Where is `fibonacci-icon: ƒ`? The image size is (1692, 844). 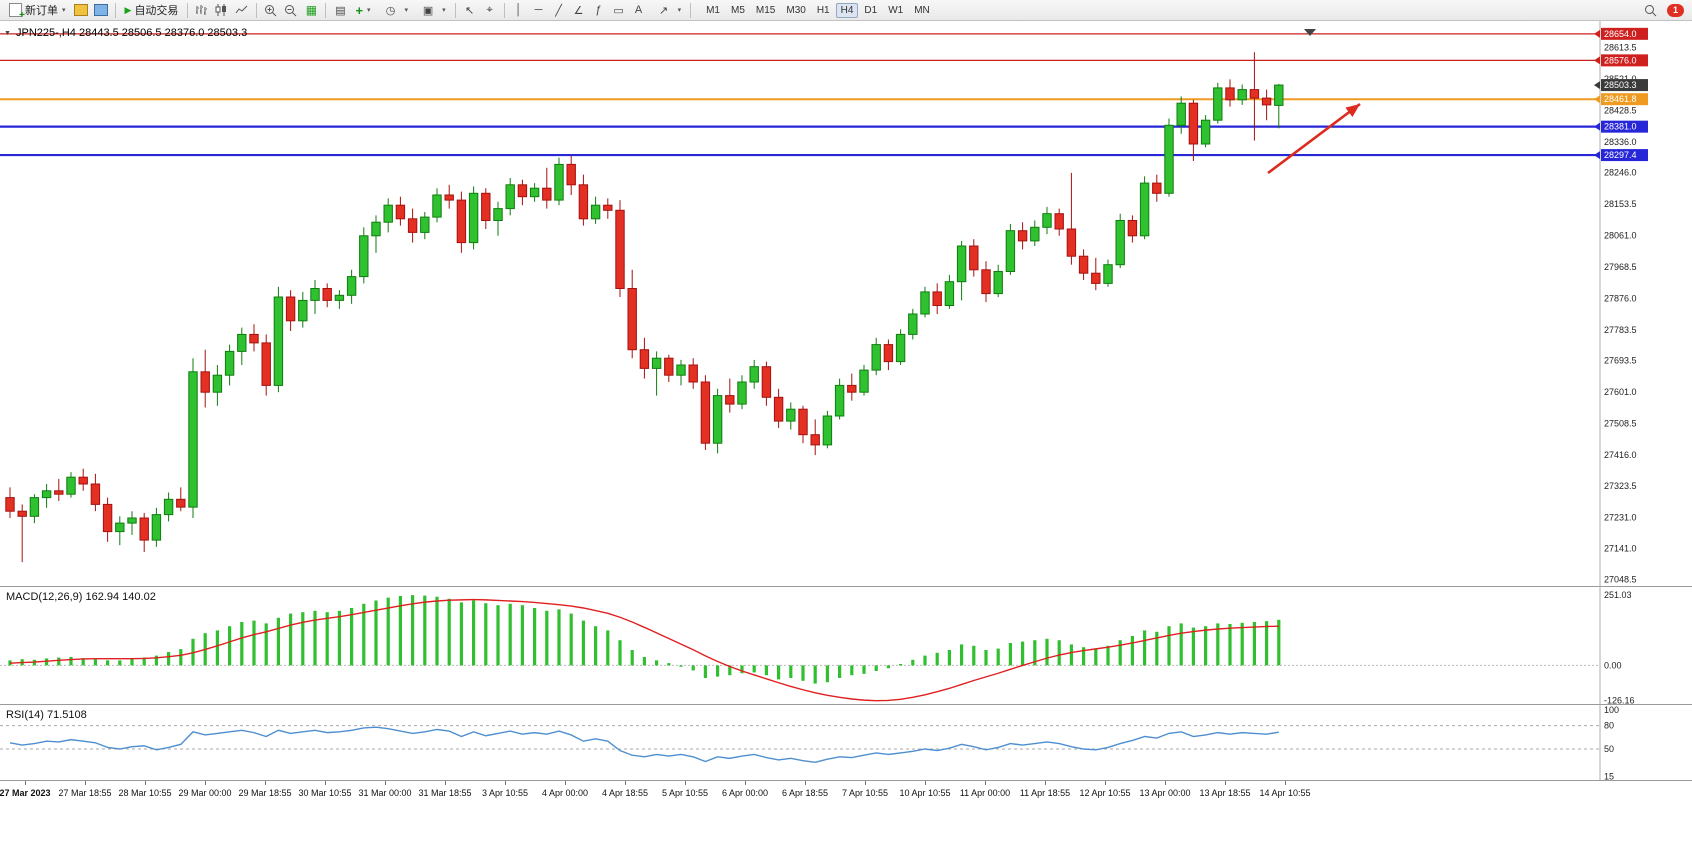
fibonacci-icon: ƒ is located at coordinates (598, 10).